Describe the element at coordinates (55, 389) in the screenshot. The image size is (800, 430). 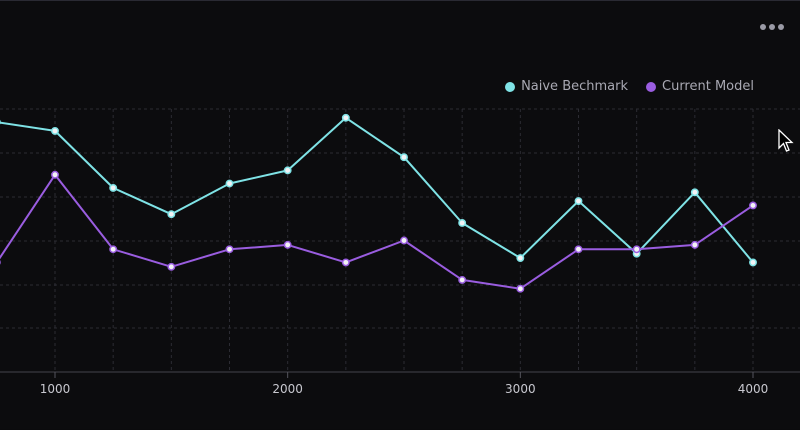
I see `x-tick-label: 1000` at that location.